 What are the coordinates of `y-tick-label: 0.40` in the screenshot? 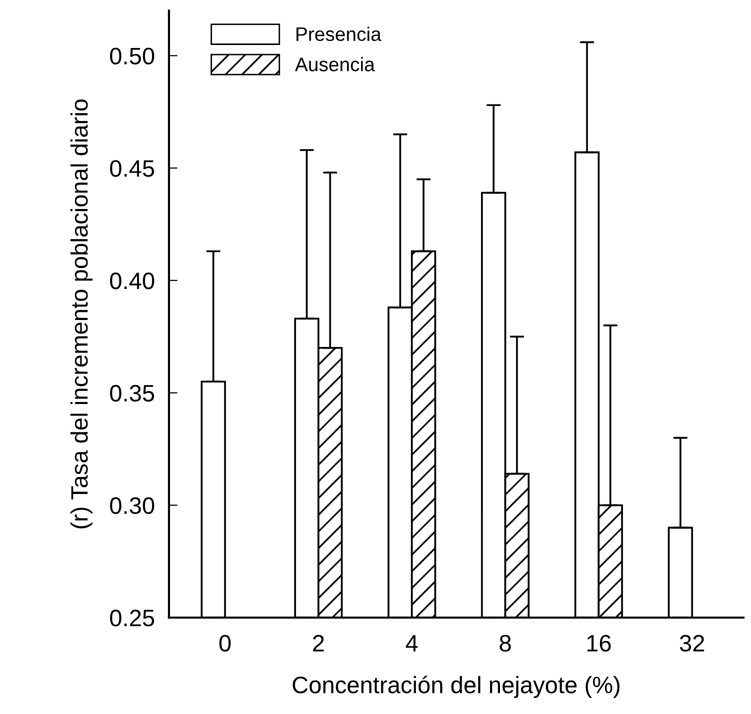 It's located at (132, 281).